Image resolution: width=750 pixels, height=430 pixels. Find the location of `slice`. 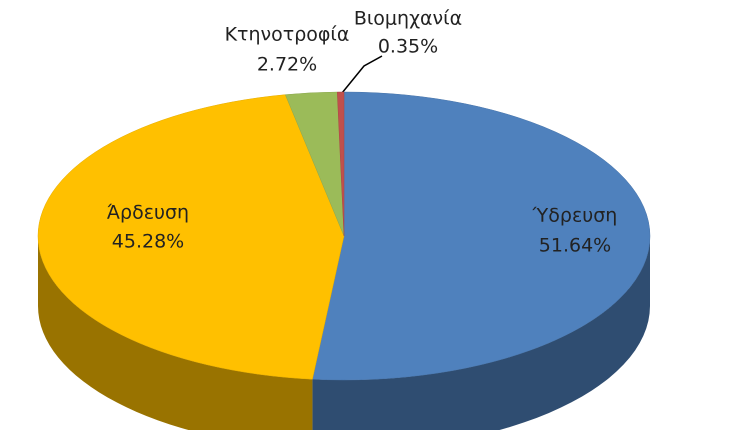

slice is located at coordinates (341, 164).